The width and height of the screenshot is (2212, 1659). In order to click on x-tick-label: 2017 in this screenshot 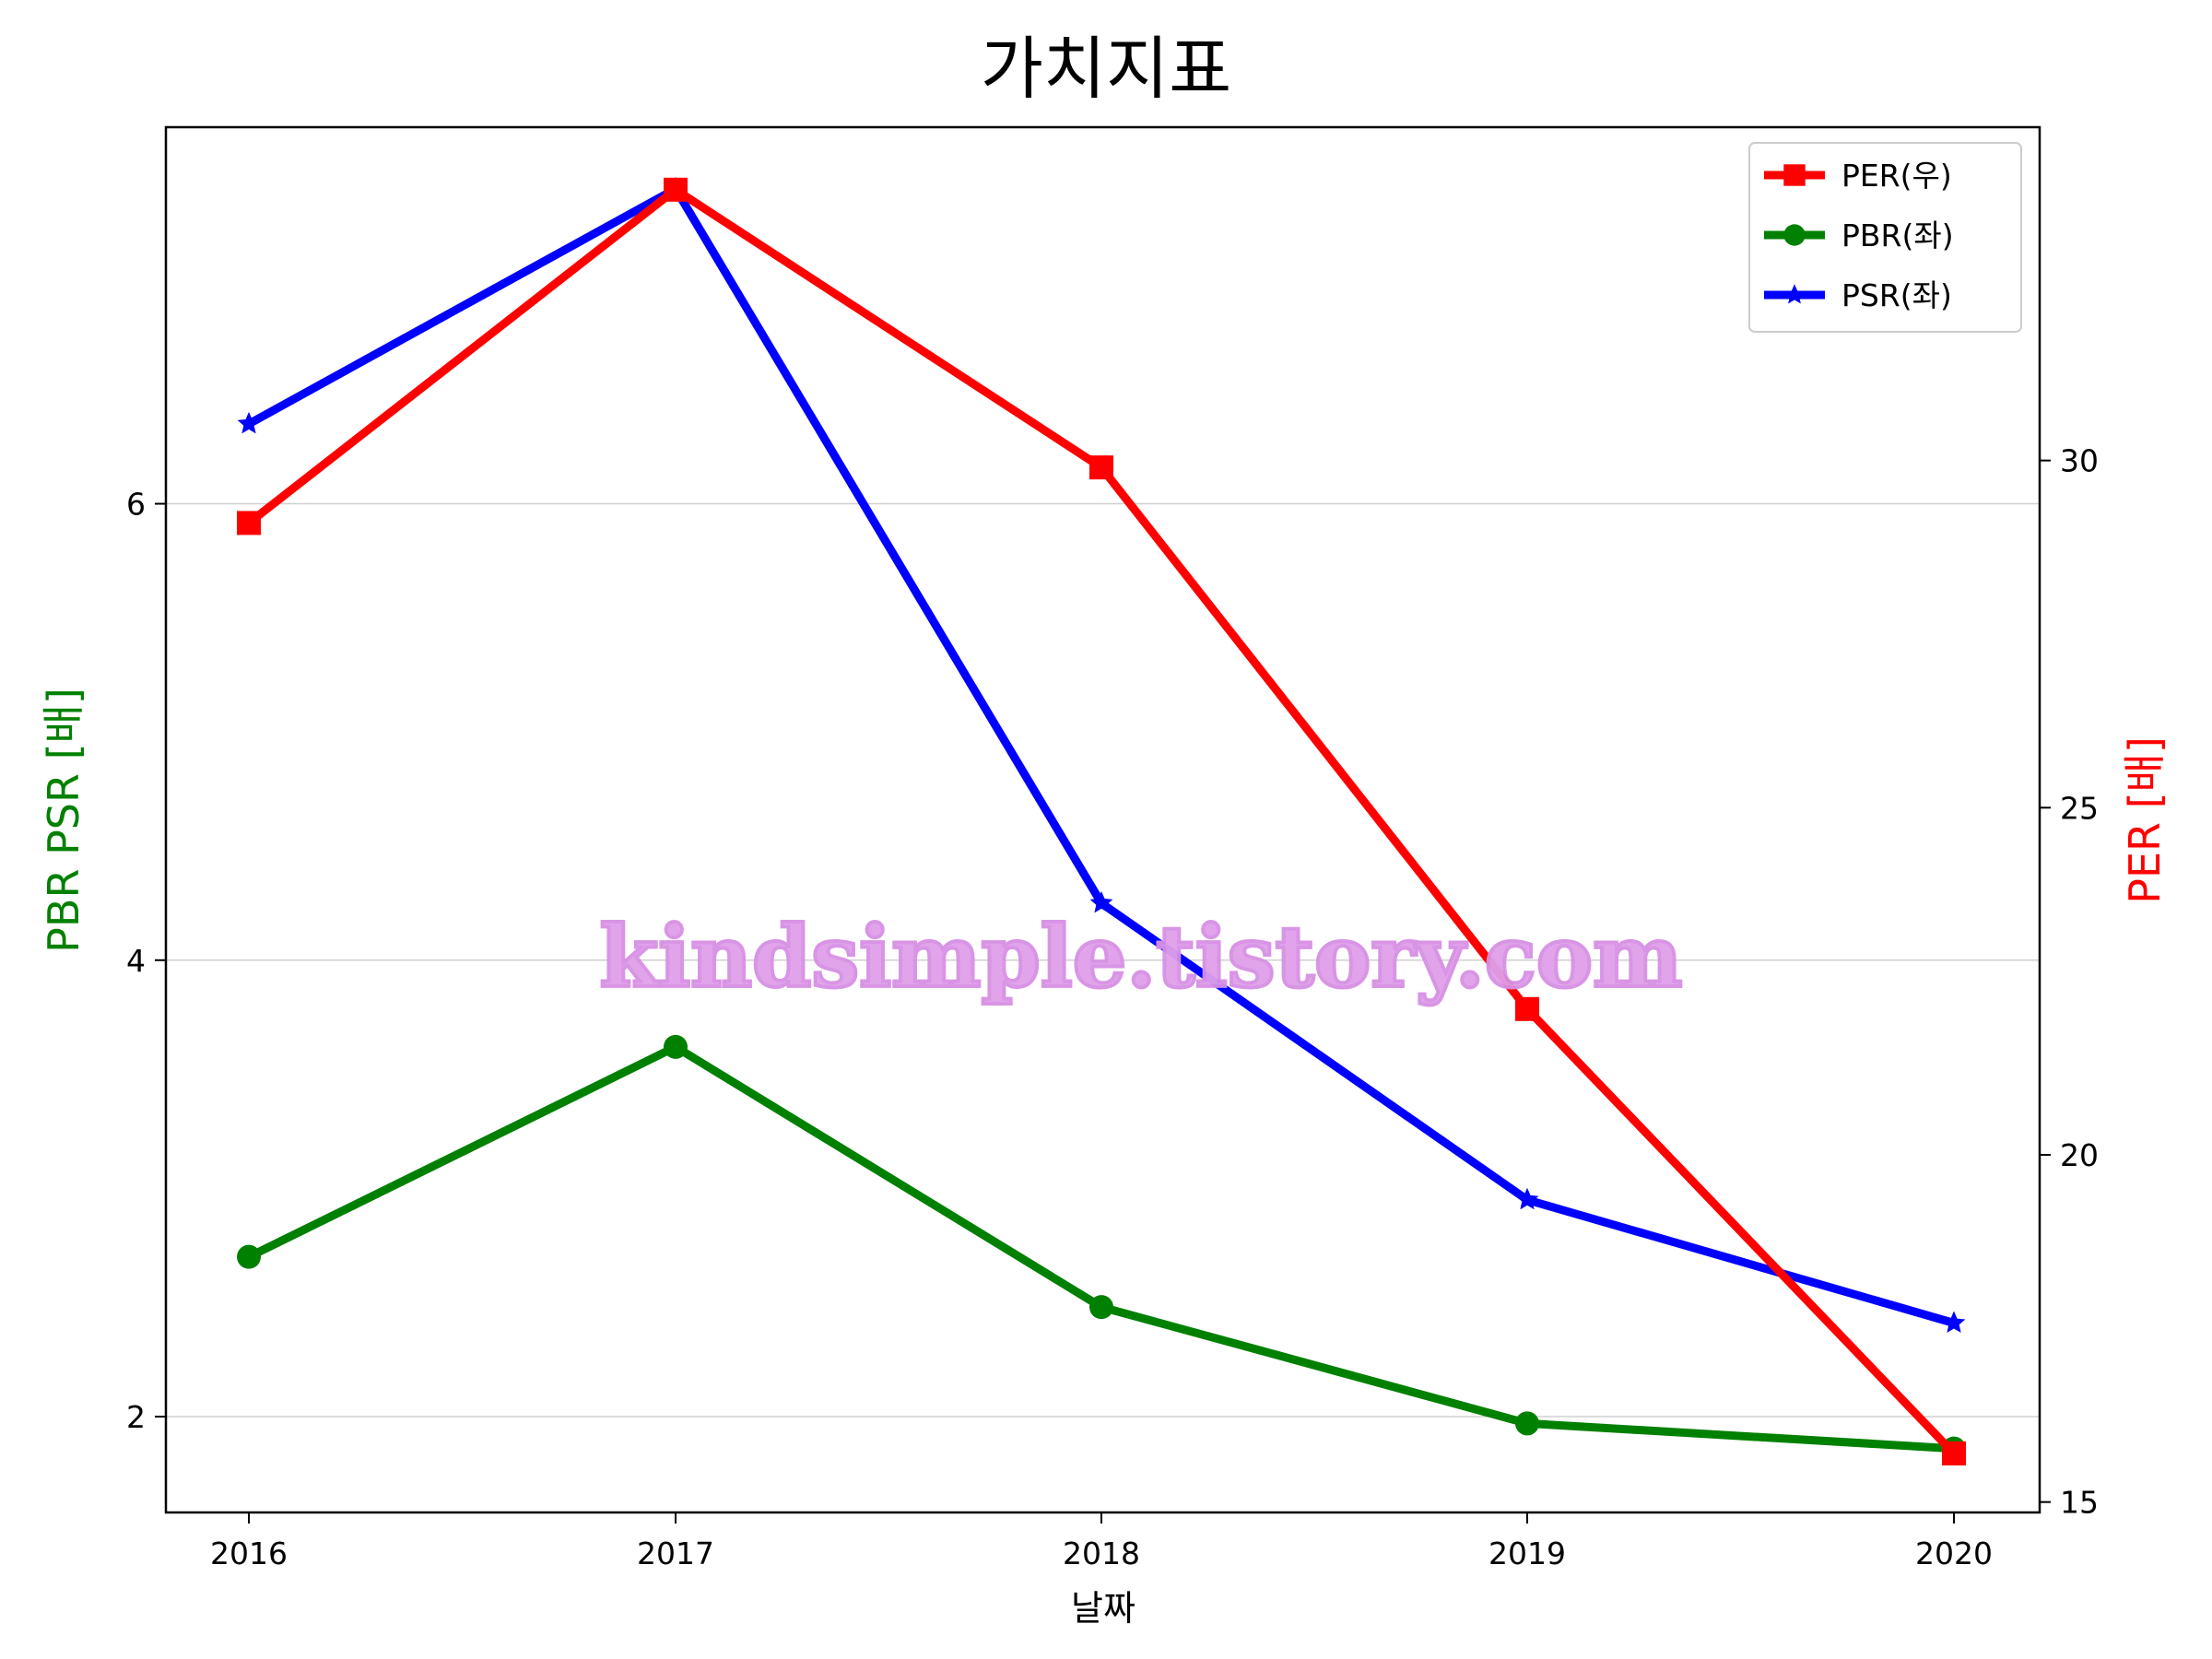, I will do `click(675, 1553)`.